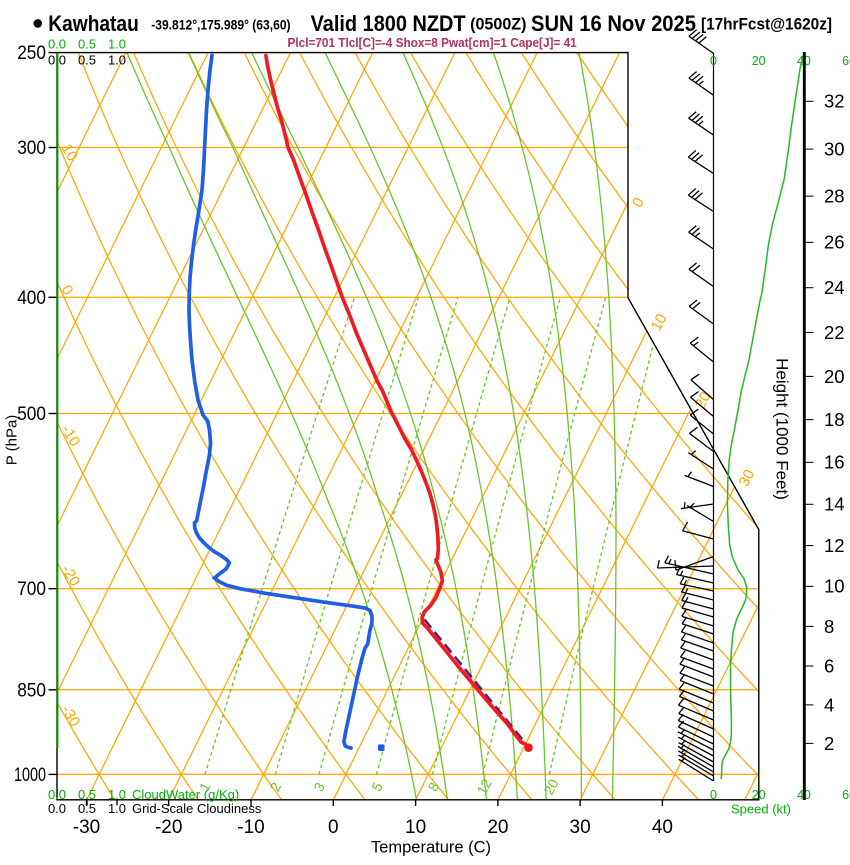  Describe the element at coordinates (782, 429) in the screenshot. I see `svg-text: Height (1000 Feet)` at that location.